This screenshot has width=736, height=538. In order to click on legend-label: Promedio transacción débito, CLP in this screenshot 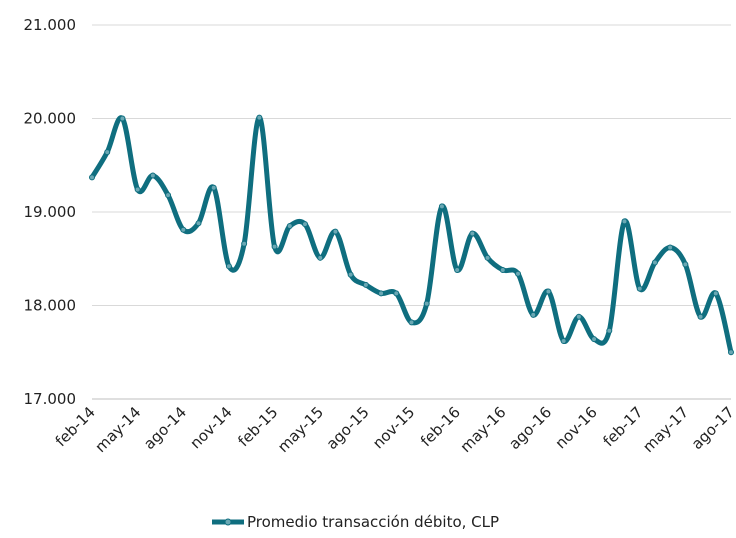, I will do `click(373, 522)`.